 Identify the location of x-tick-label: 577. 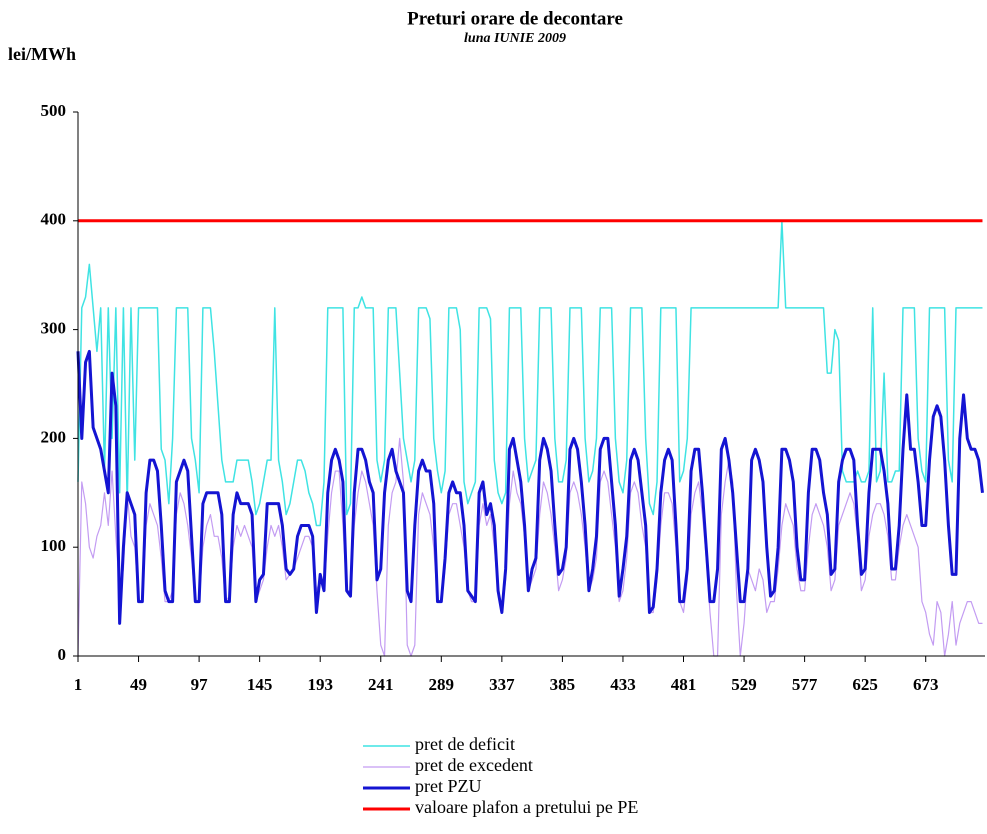
(805, 684).